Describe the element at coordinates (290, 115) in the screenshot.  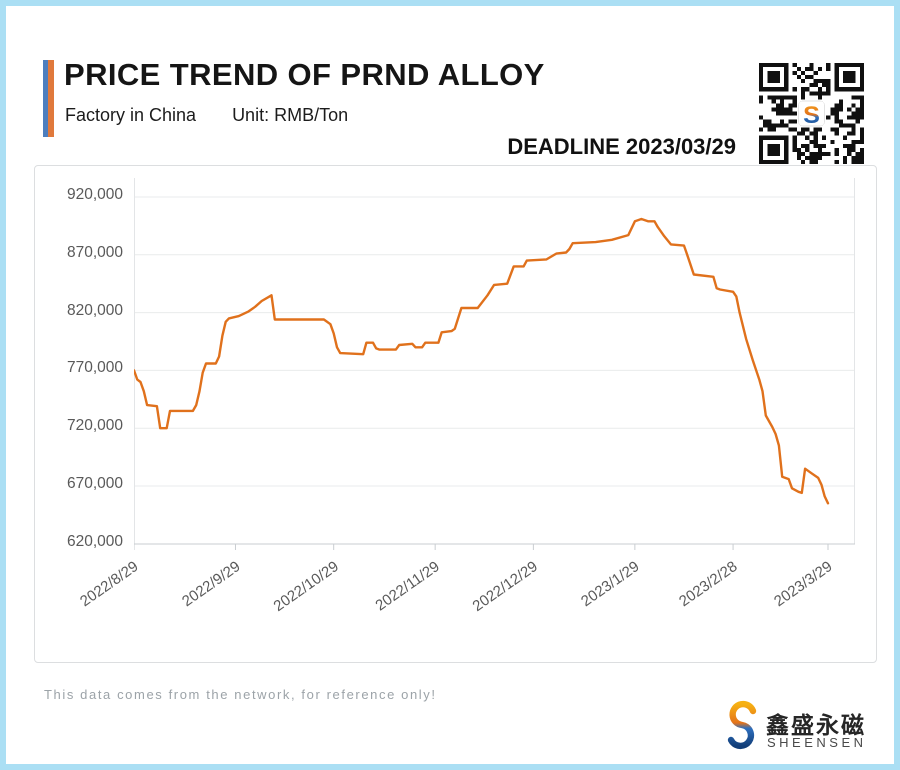
I see `subtitle-unit: Unit: RMB/Ton` at that location.